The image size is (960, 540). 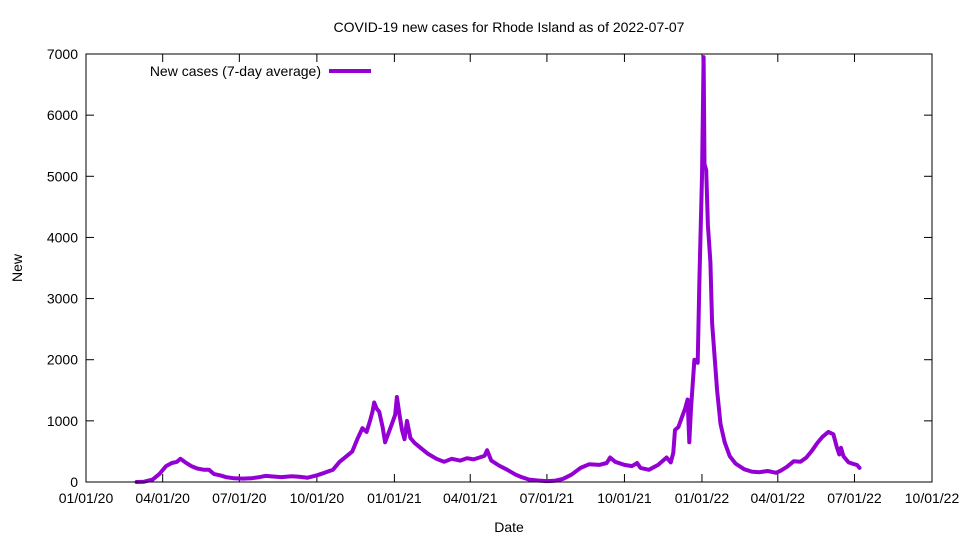 What do you see at coordinates (778, 498) in the screenshot?
I see `x-tick-label: 04/01/22` at bounding box center [778, 498].